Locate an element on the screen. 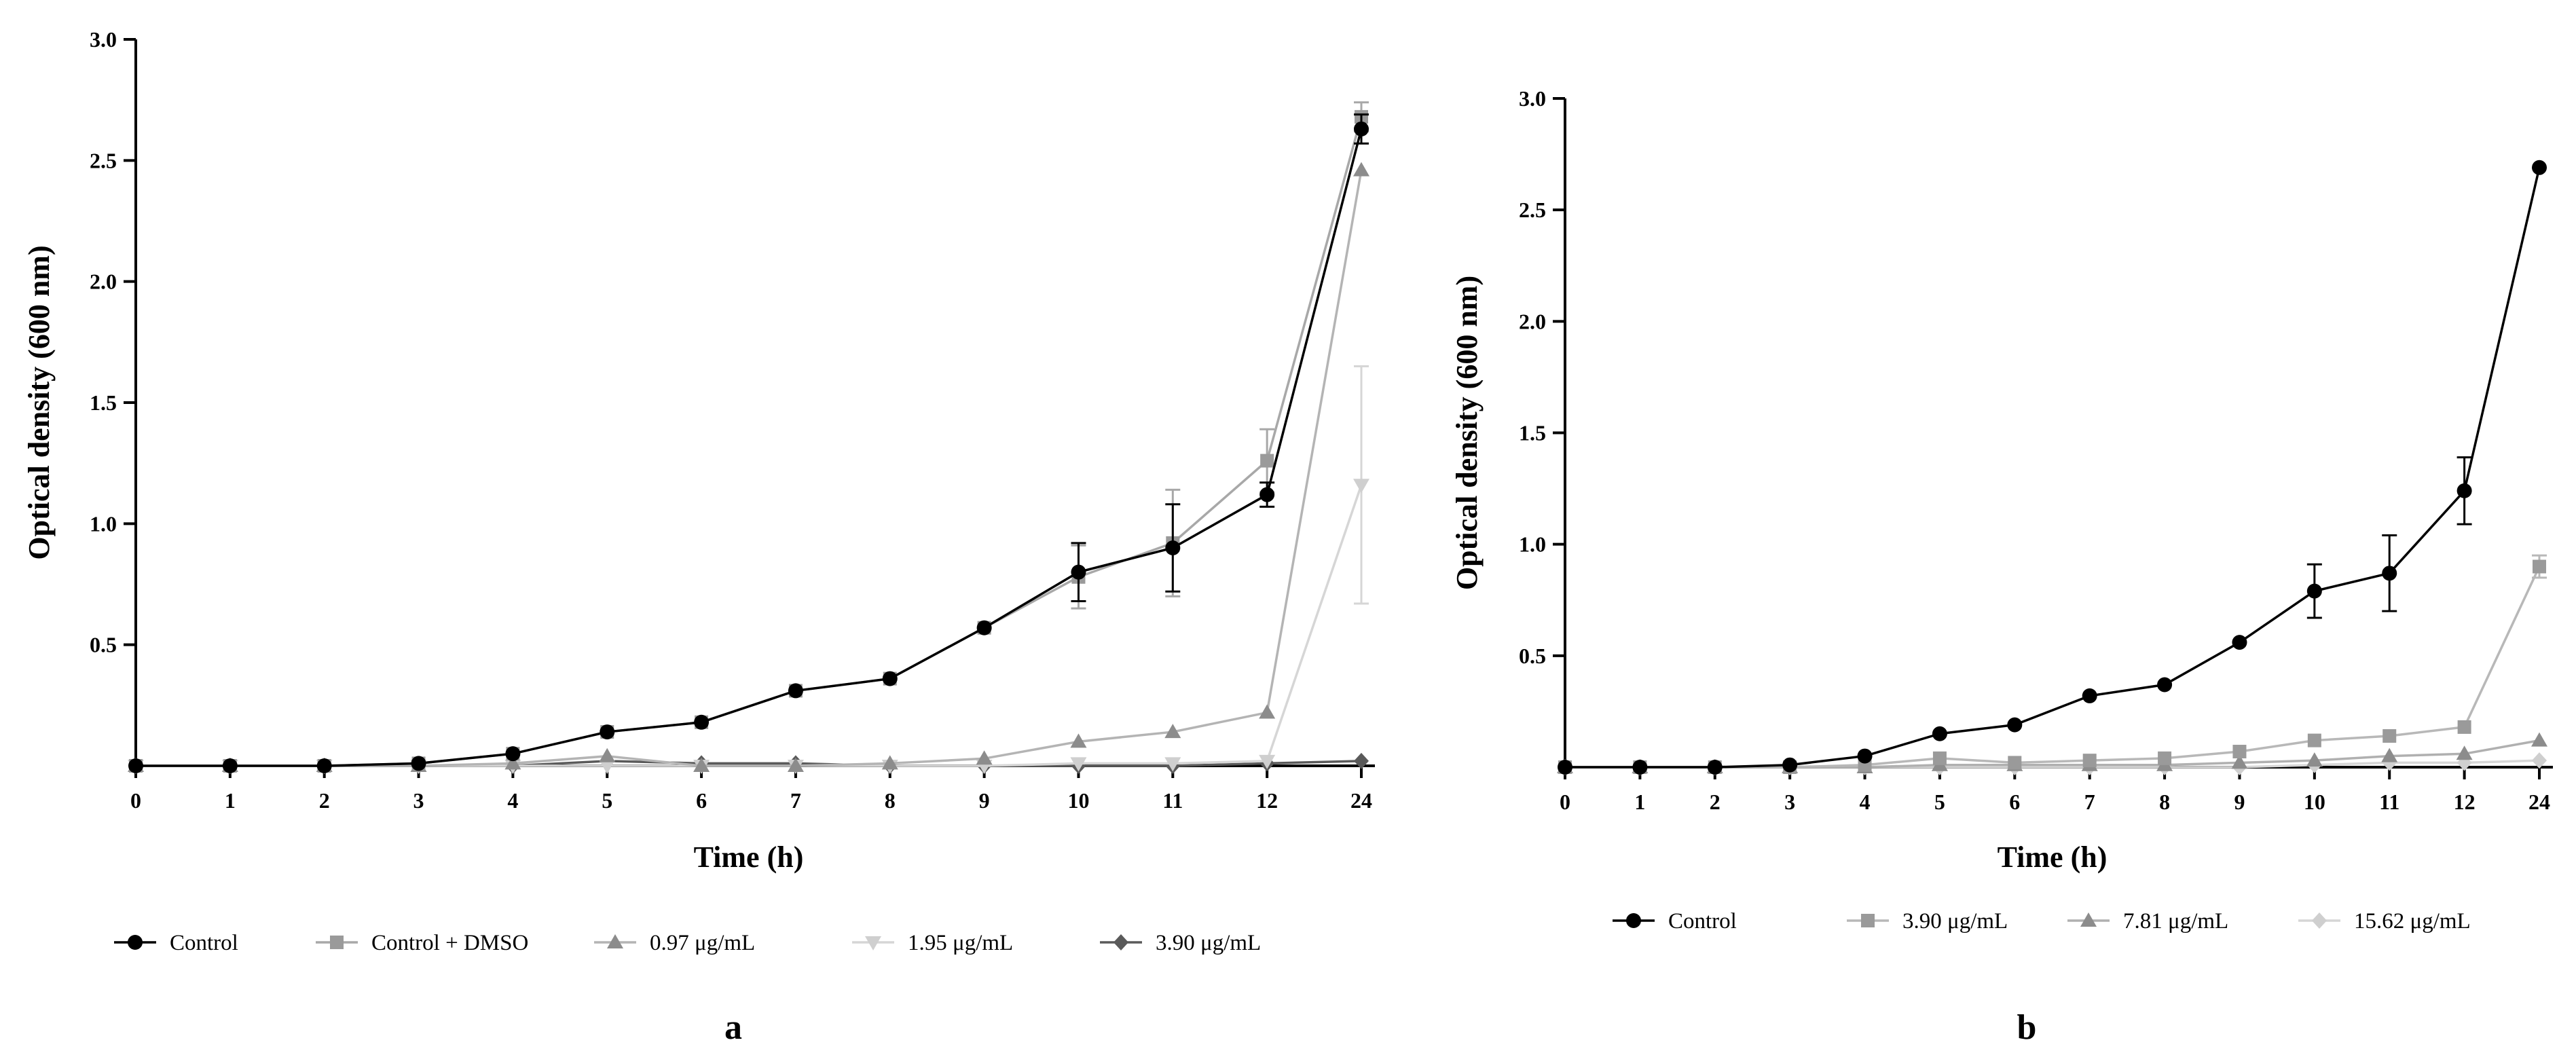 Image resolution: width=2576 pixels, height=1053 pixels. y-tick-label-a: 2.0 is located at coordinates (103, 282).